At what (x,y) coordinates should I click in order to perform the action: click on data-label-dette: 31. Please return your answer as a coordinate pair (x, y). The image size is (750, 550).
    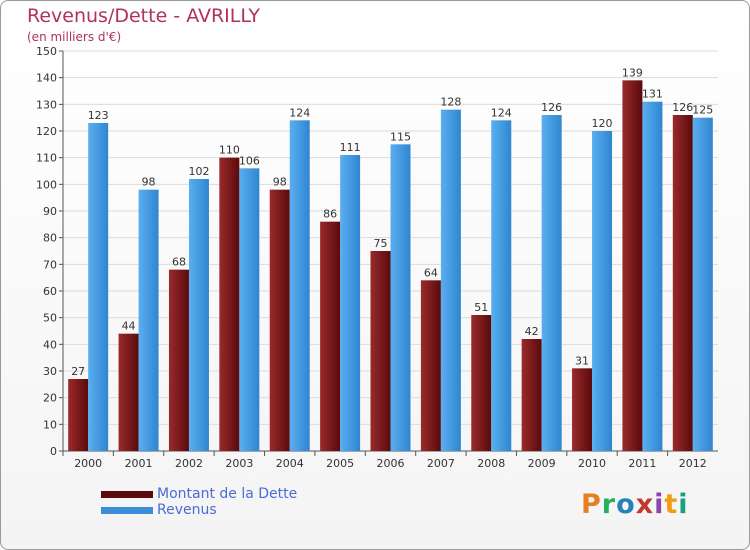
    Looking at the image, I should click on (582, 360).